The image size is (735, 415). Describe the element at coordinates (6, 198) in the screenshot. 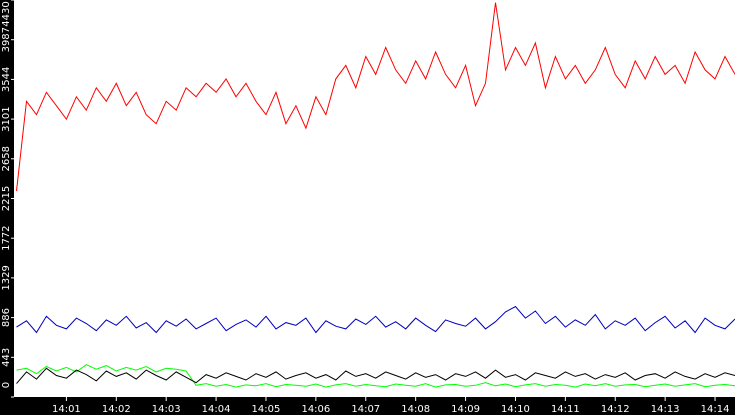

I see `y-tick-label: 2215` at that location.